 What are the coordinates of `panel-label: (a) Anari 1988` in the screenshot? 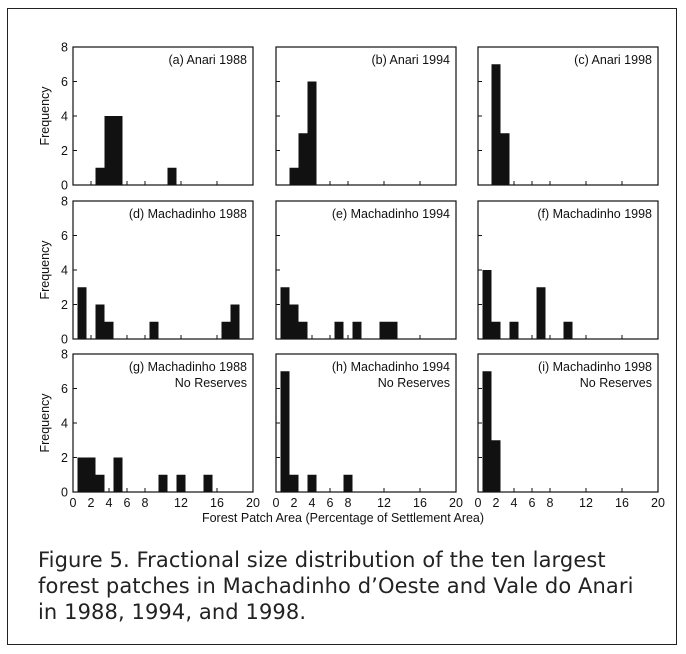 It's located at (207, 60).